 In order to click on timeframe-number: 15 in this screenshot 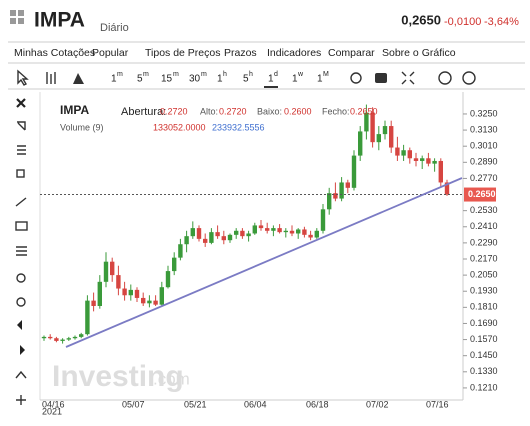, I will do `click(167, 79)`.